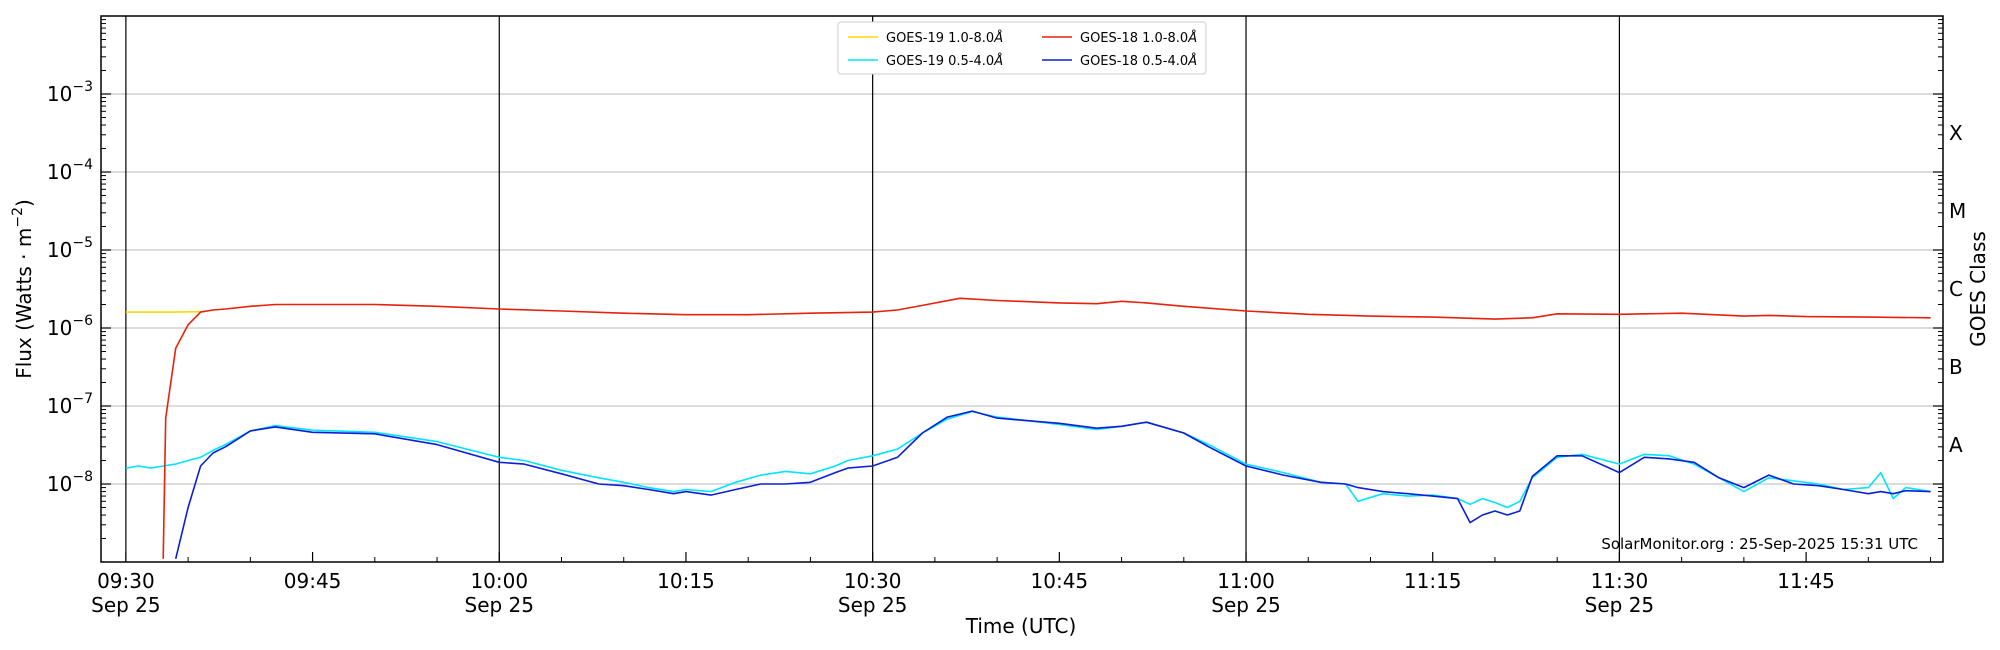 The width and height of the screenshot is (2000, 650). I want to click on y-axis-title: Flux (Watts · m−2), so click(23, 289).